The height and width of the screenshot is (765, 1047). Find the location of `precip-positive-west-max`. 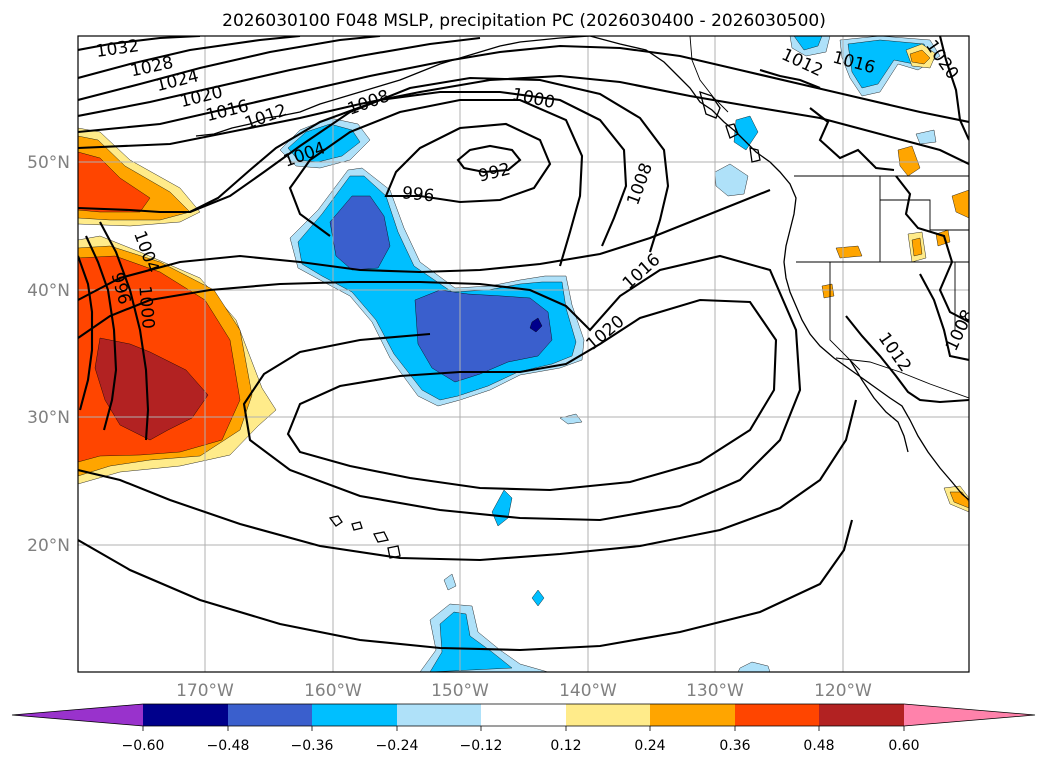

precip-positive-west-max is located at coordinates (151, 389).